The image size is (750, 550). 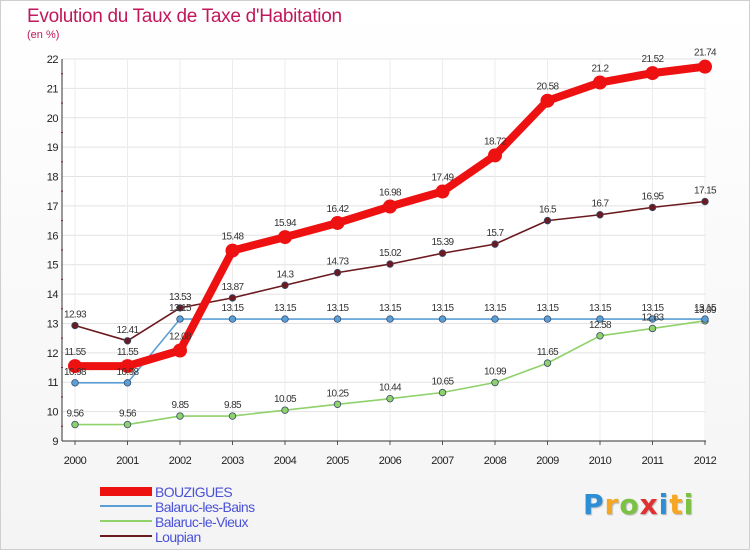 What do you see at coordinates (53, 119) in the screenshot?
I see `y-tick-label: 20` at bounding box center [53, 119].